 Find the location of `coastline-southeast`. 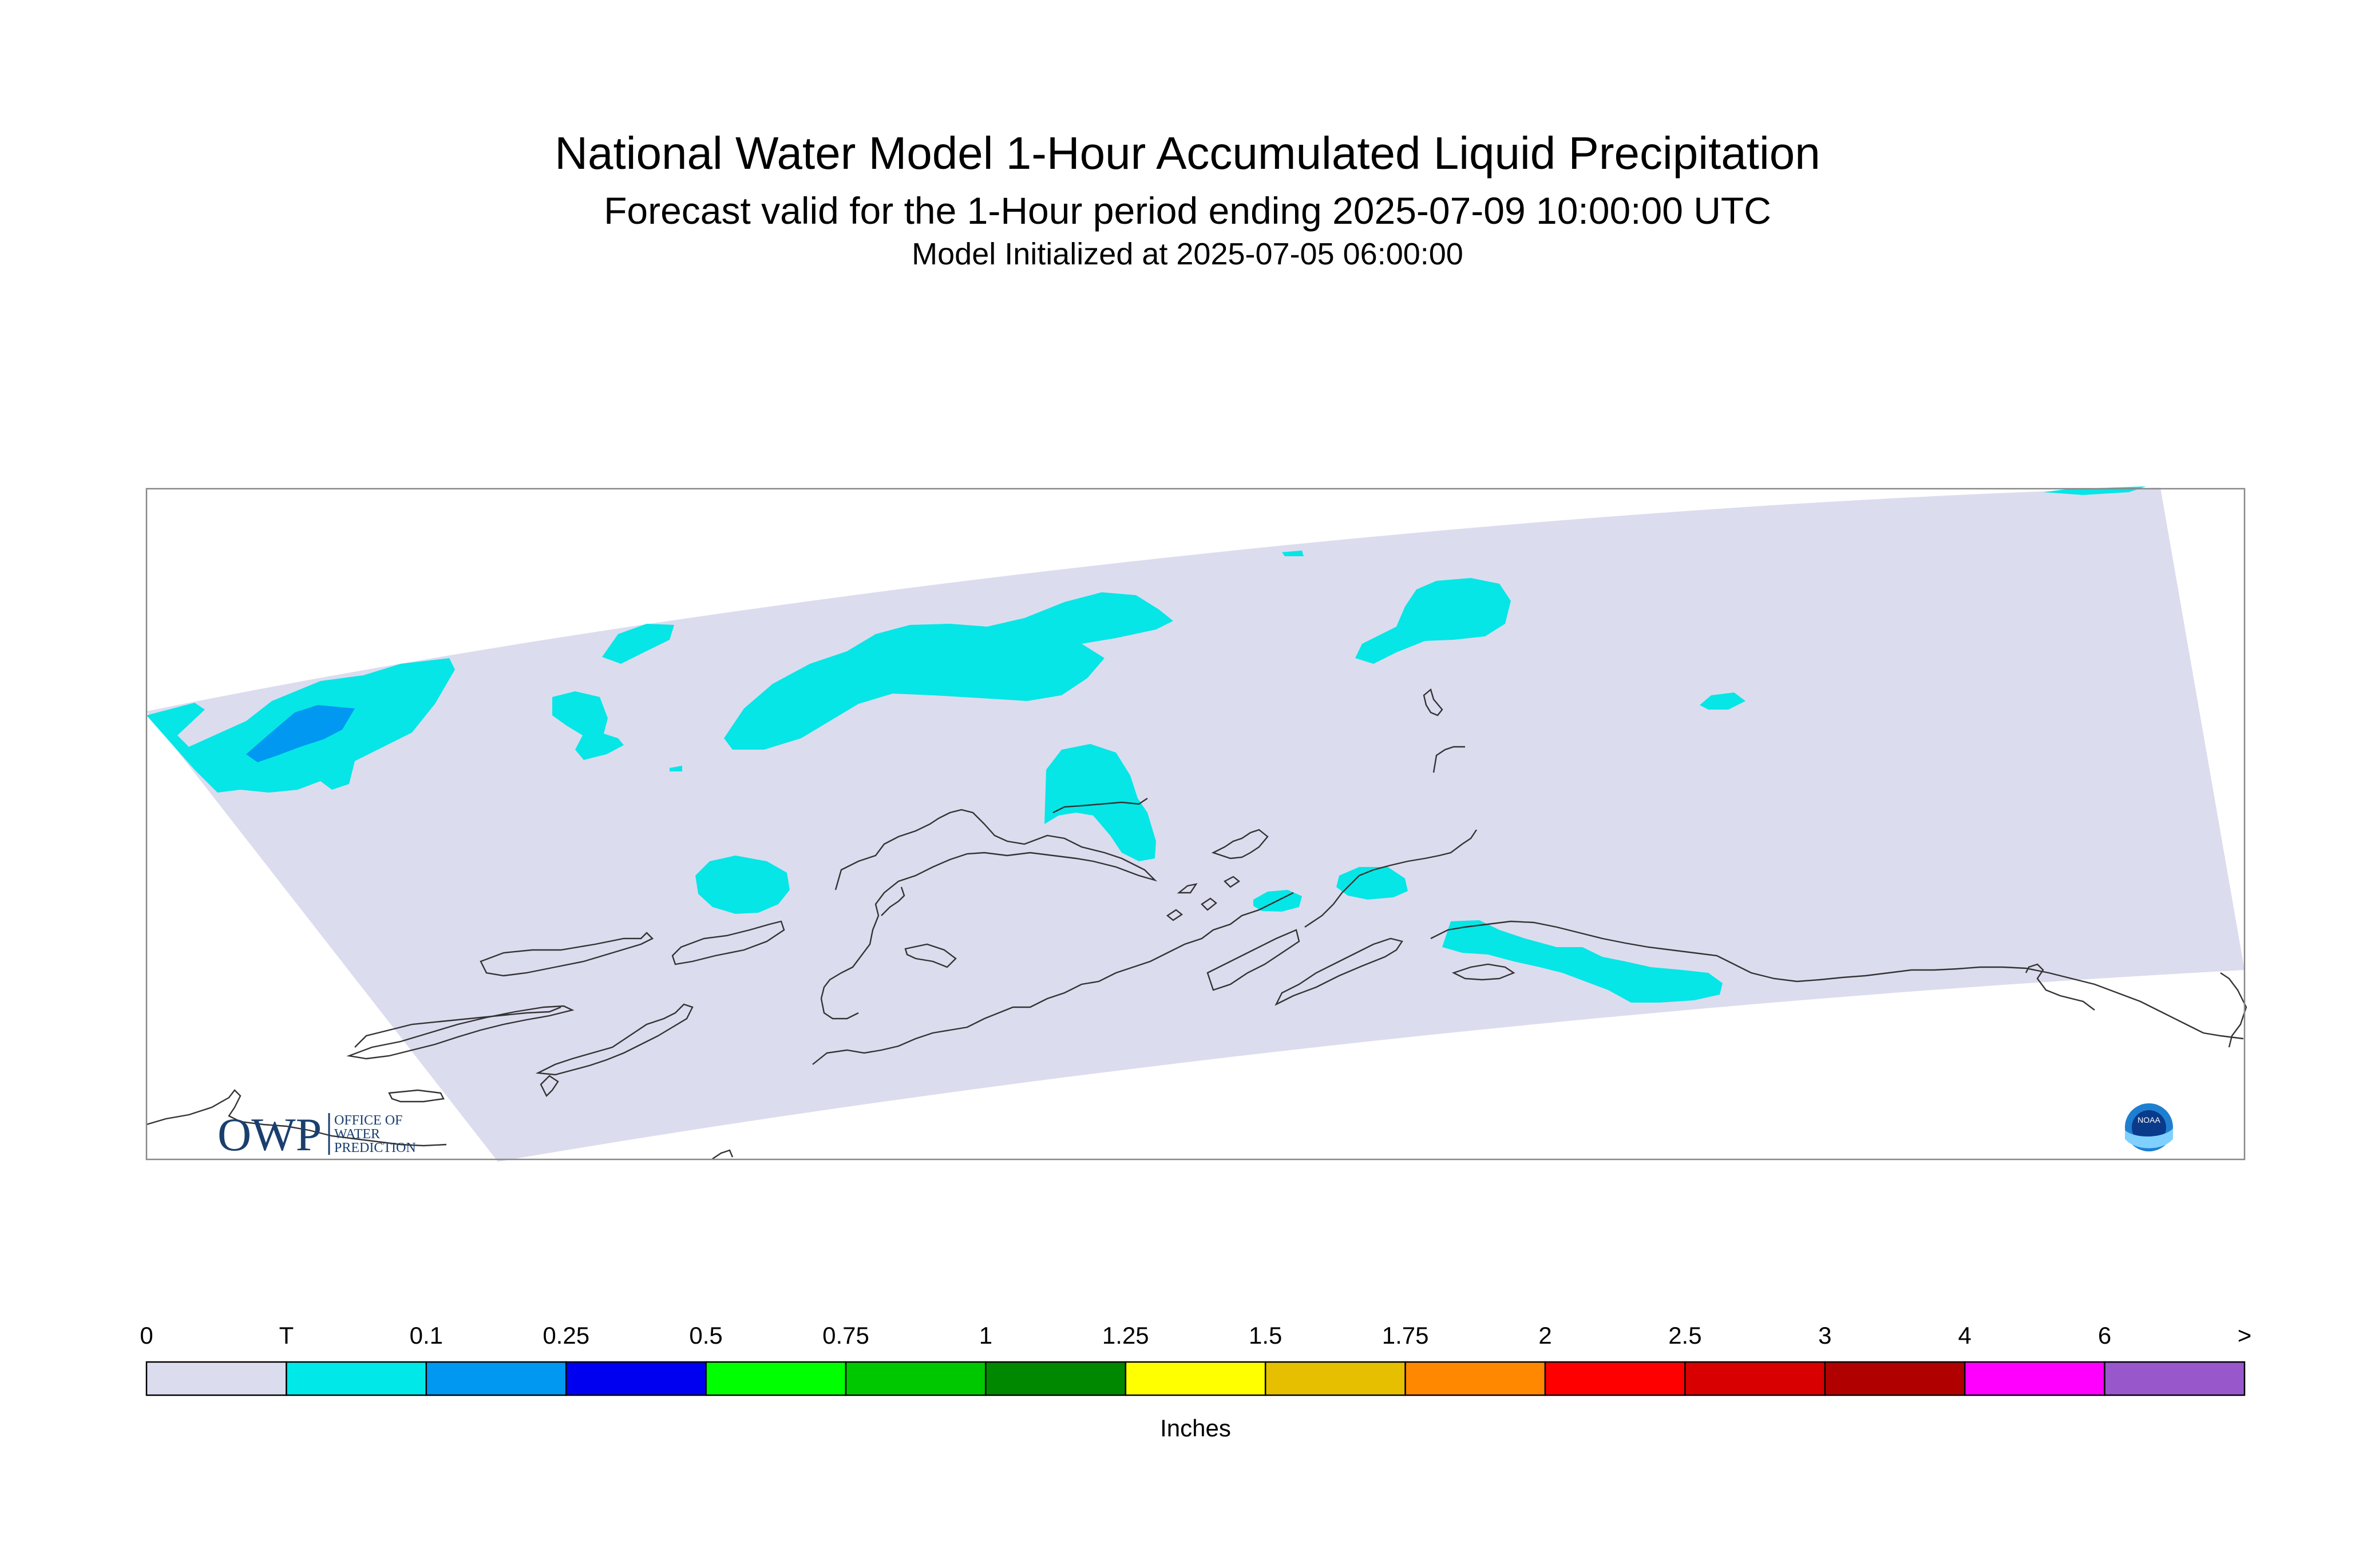

coastline-southeast is located at coordinates (2060, 987).